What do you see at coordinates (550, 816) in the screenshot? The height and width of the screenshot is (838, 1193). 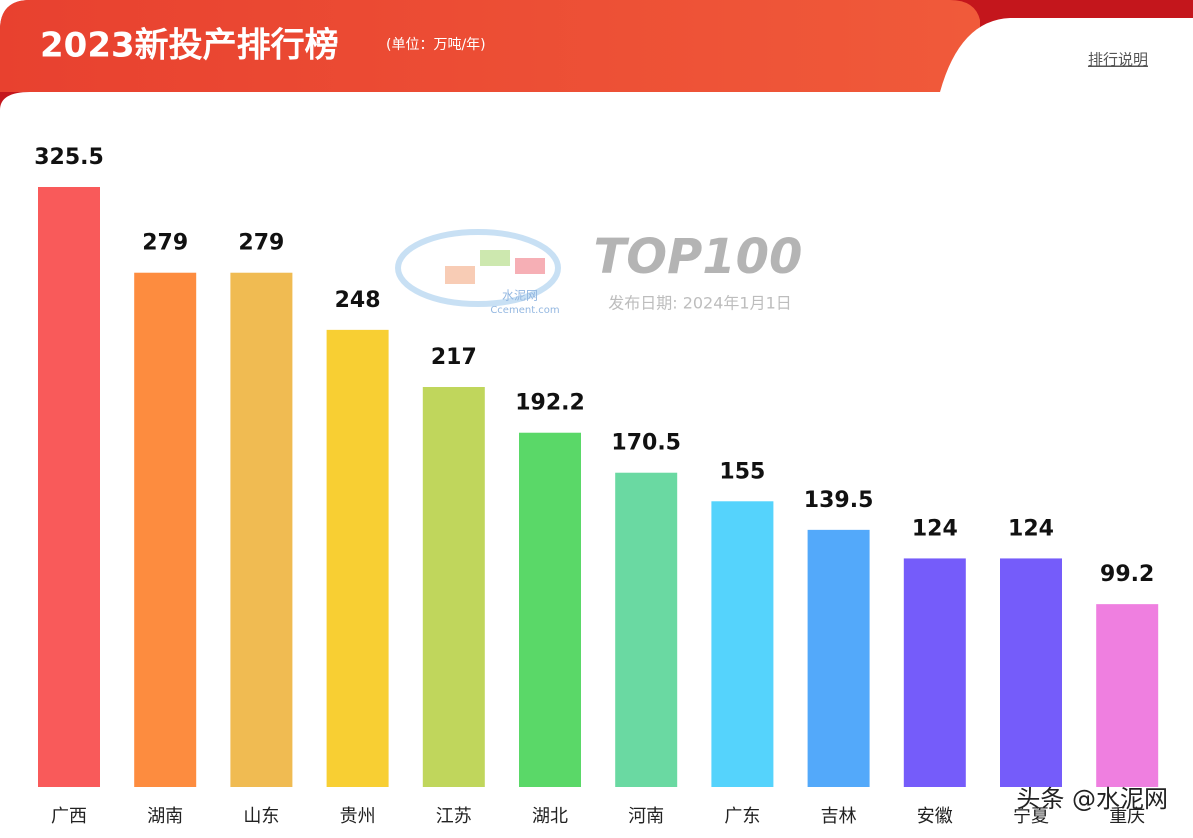 I see `x-tick-label: 湖北` at bounding box center [550, 816].